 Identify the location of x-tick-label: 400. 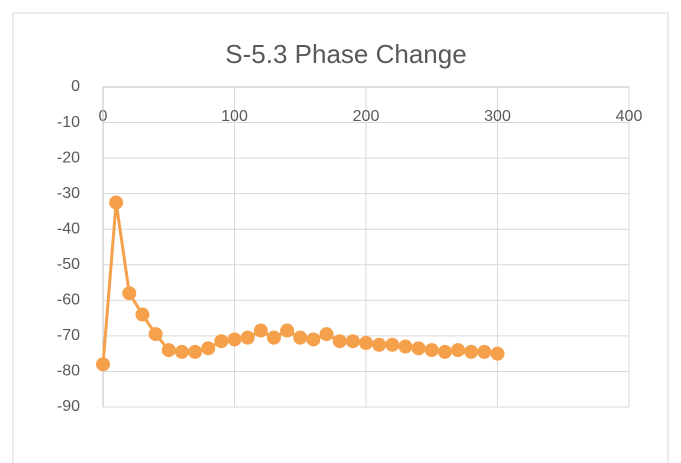
(629, 116).